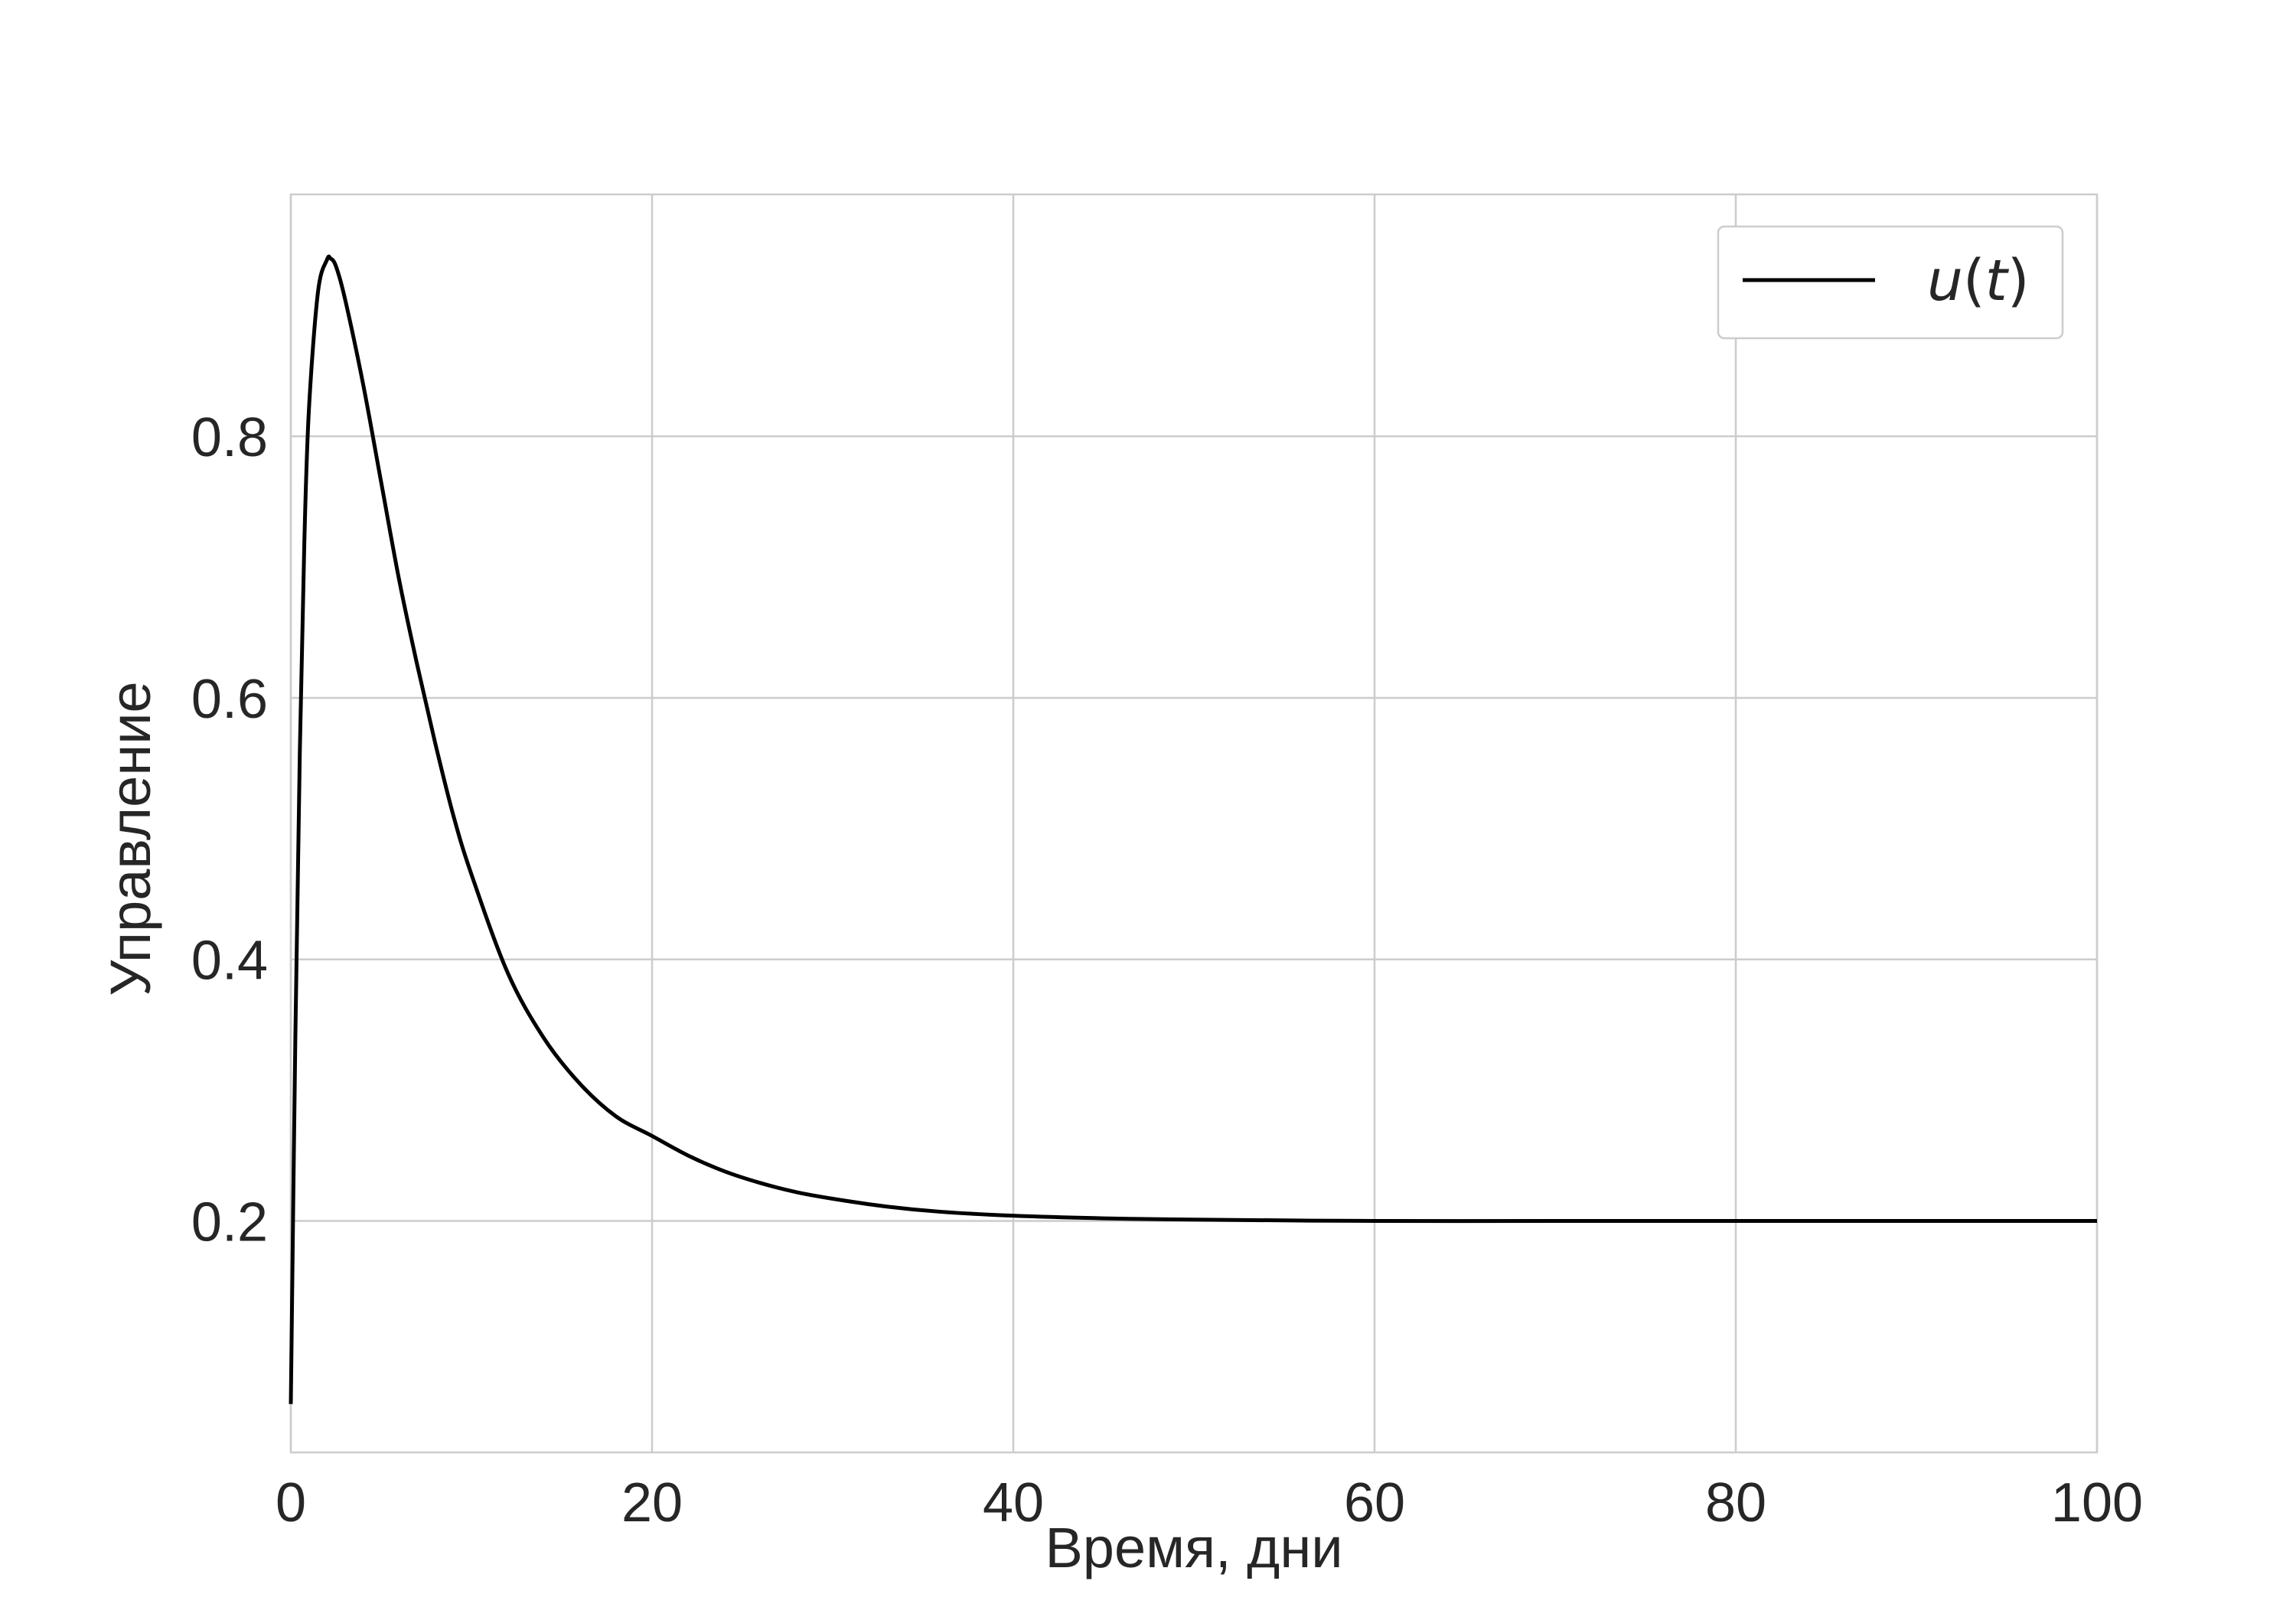 This screenshot has height=1607, width=2296. What do you see at coordinates (130, 838) in the screenshot?
I see `y-axis-label: Управление` at bounding box center [130, 838].